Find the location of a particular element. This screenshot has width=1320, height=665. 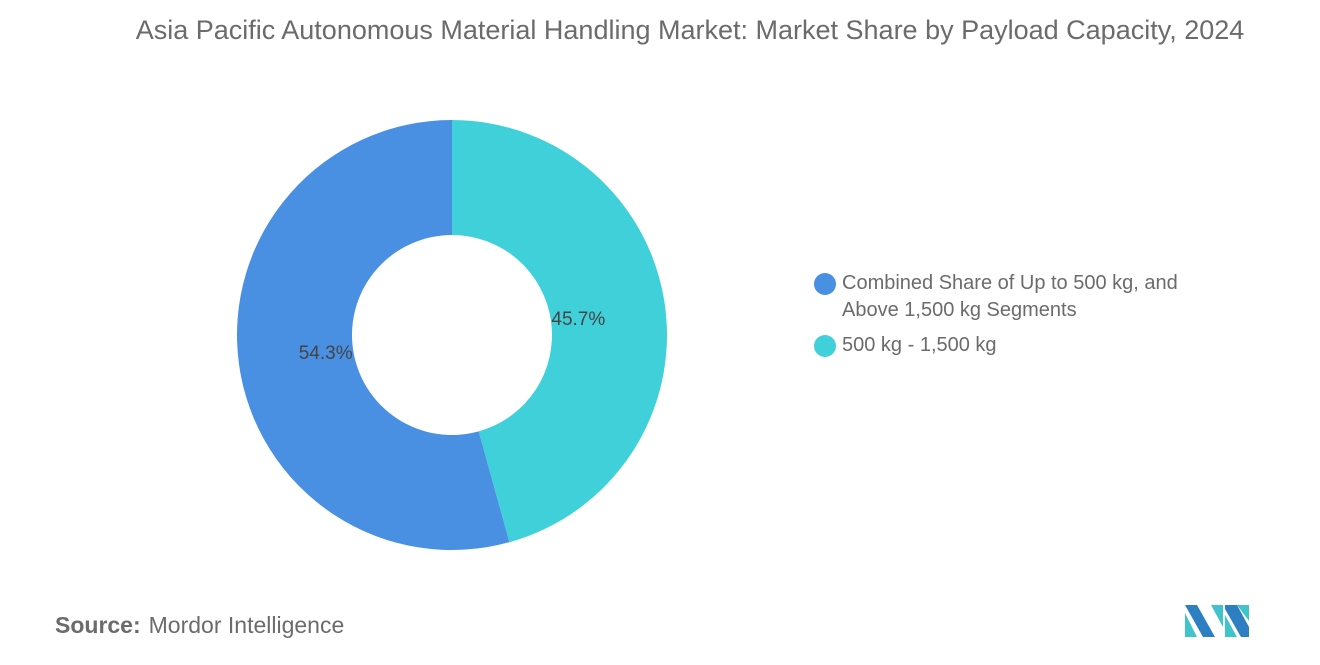

mordor-intelligence-logo is located at coordinates (1217, 621).